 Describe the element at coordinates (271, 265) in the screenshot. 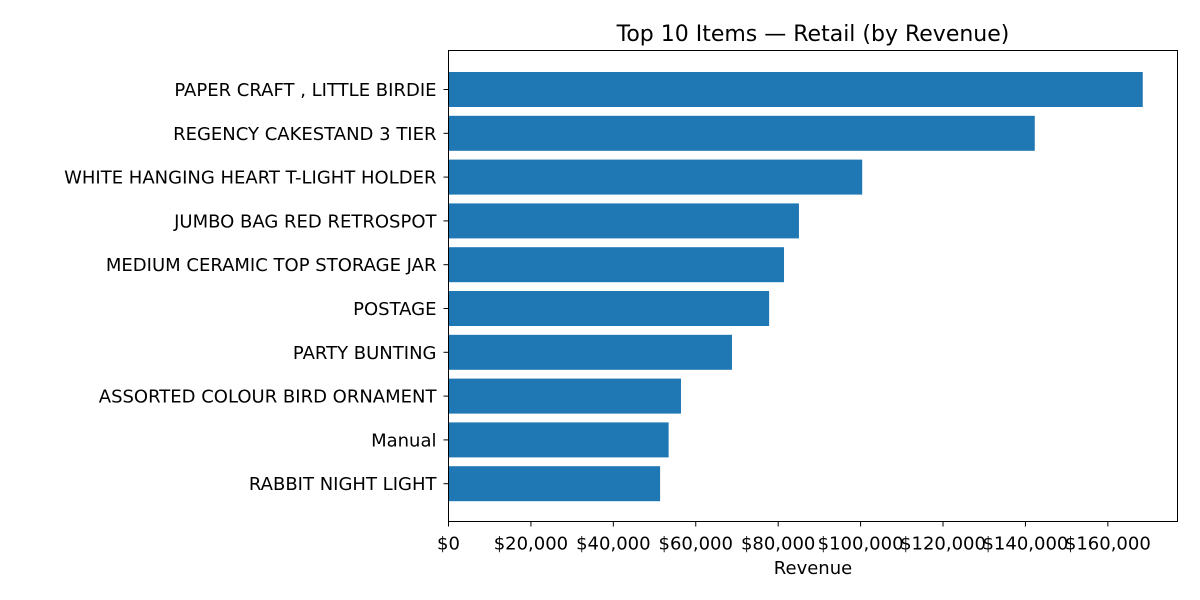

I see `y-tick-label: MEDIUM CERAMIC TOP STORAGE JAR` at that location.